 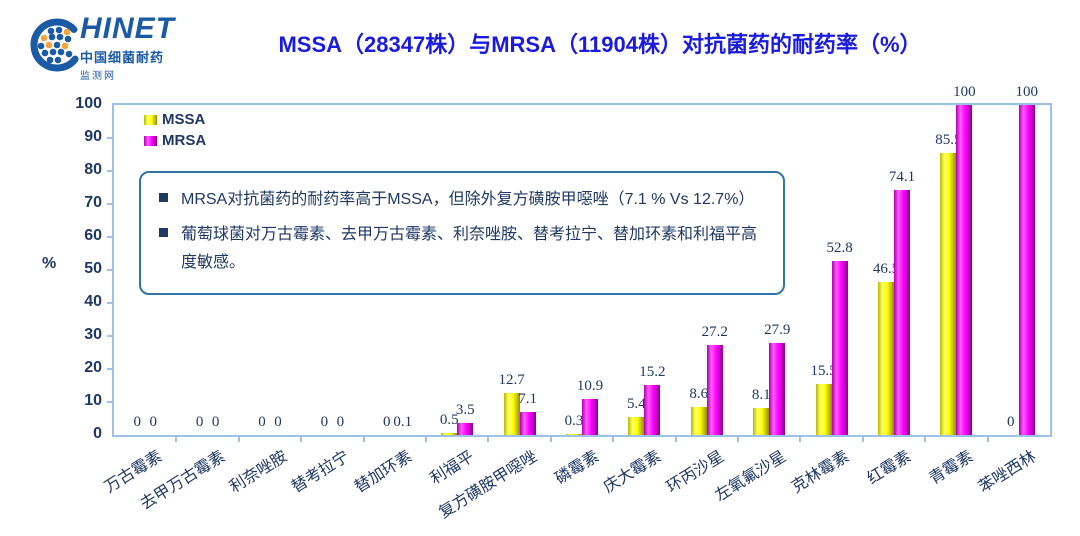 What do you see at coordinates (652, 409) in the screenshot?
I see `mrsa-bar-庆大霉素` at bounding box center [652, 409].